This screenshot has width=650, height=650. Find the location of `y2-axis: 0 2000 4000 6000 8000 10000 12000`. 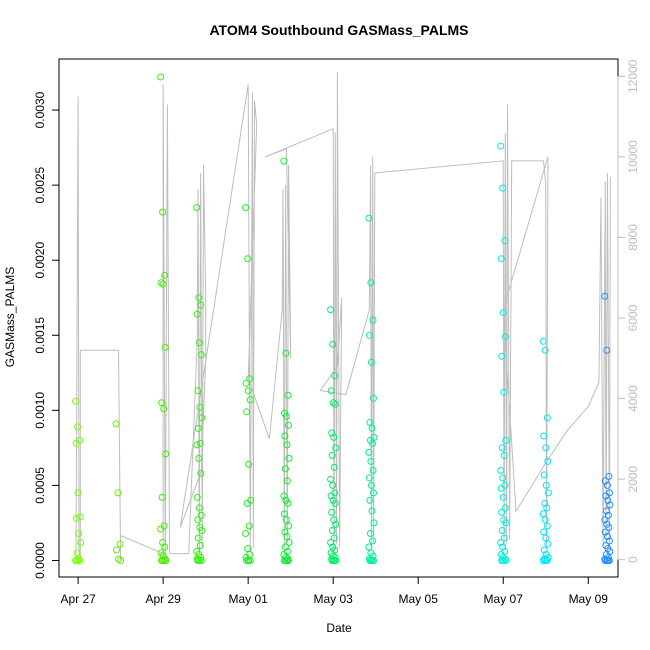

y2-axis: 0 2000 4000 6000 8000 10000 12000 is located at coordinates (628, 311).